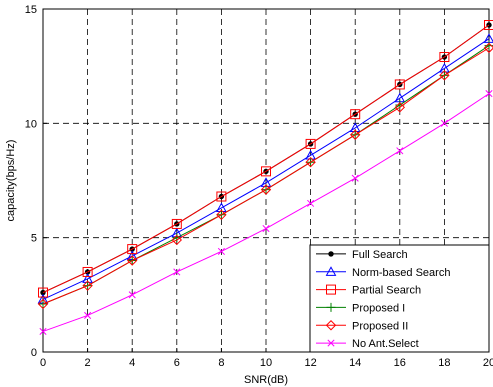 Image resolution: width=493 pixels, height=387 pixels. Describe the element at coordinates (177, 363) in the screenshot. I see `x-tick-label: 6` at that location.